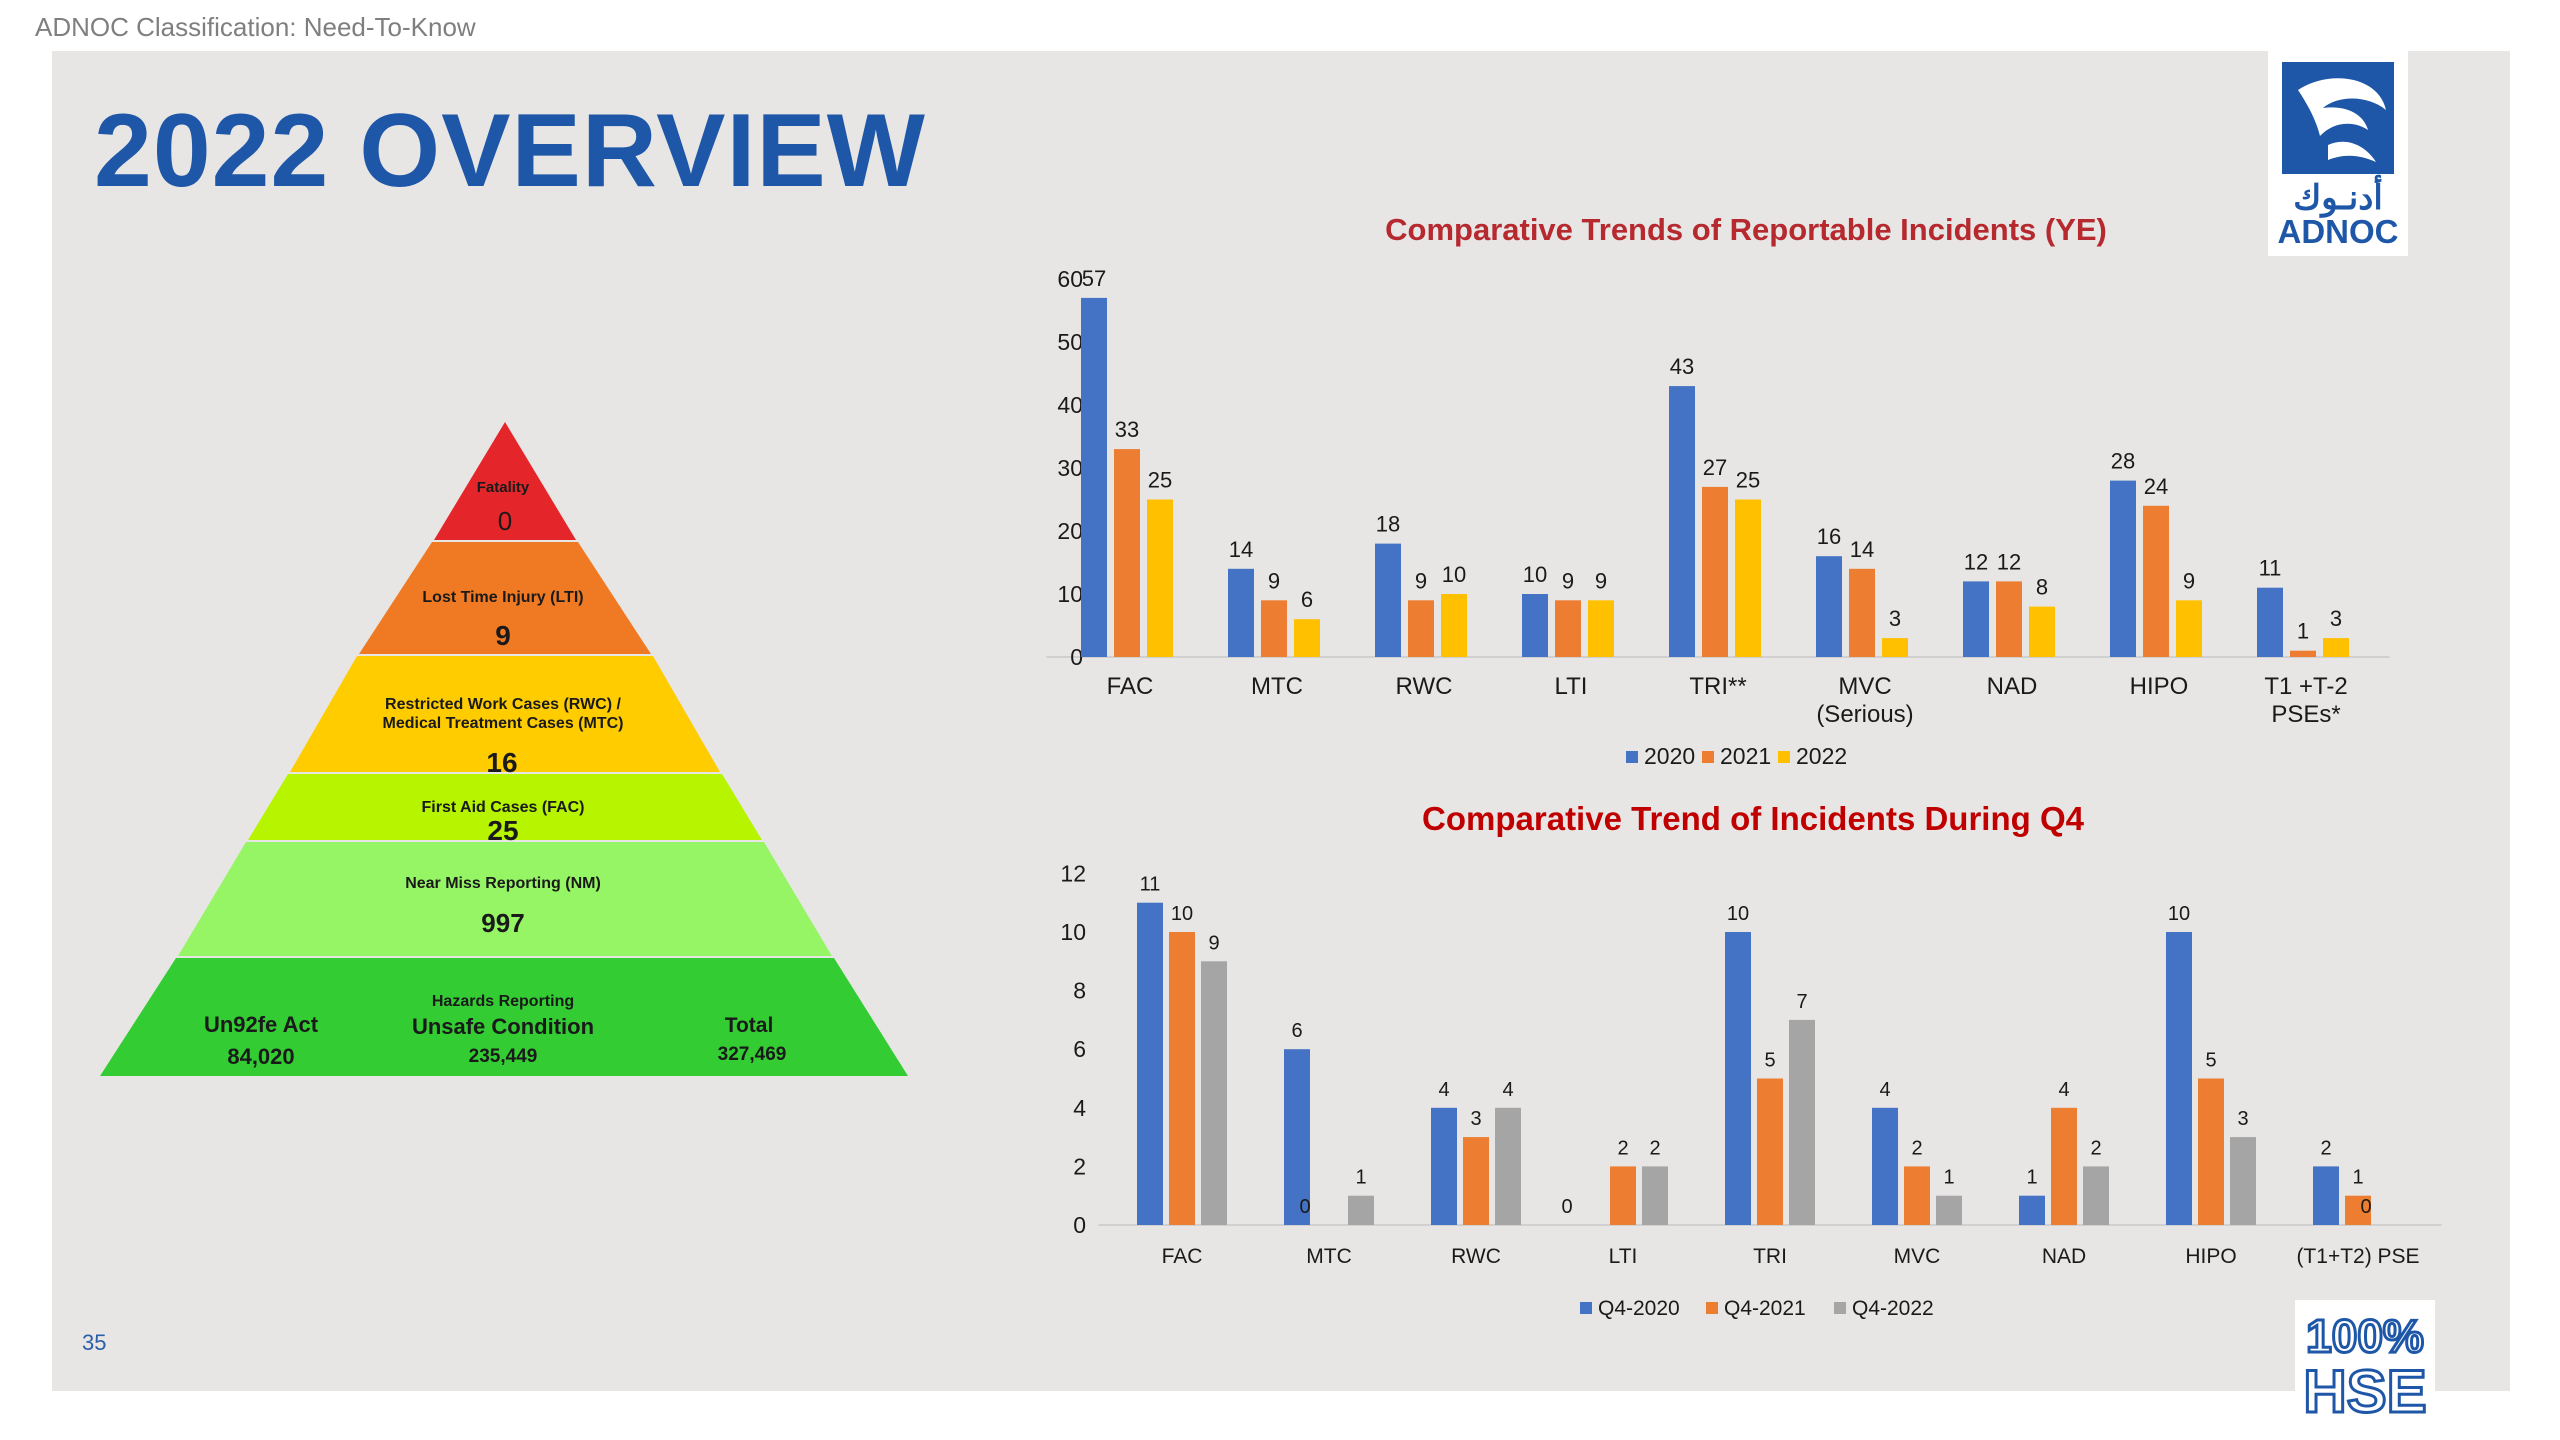 Image resolution: width=2560 pixels, height=1440 pixels. I want to click on logo-text: ADNOC, so click(2338, 231).